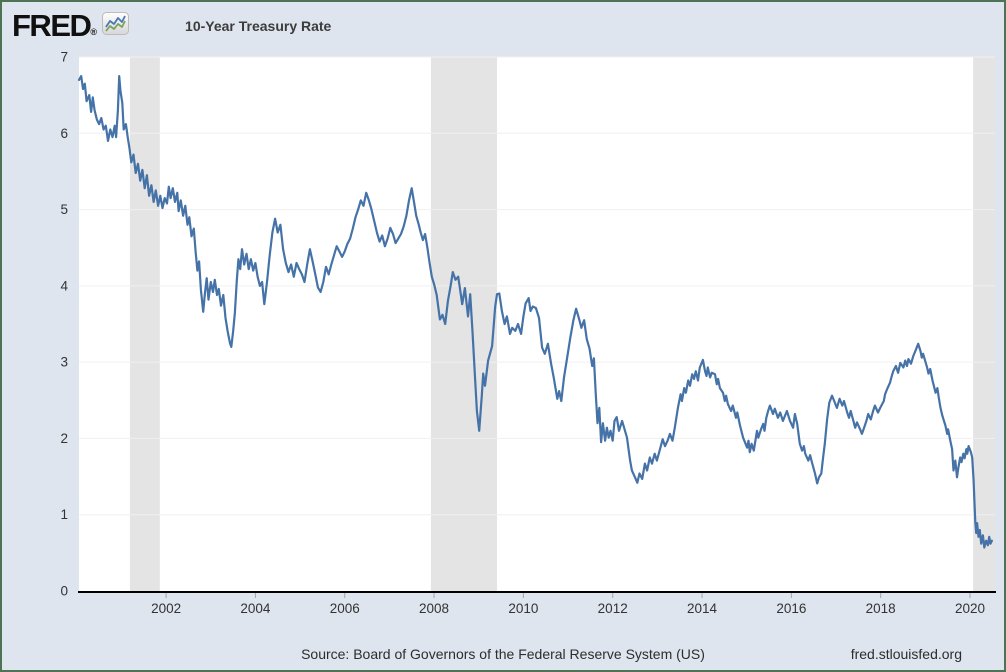 The image size is (1006, 672). What do you see at coordinates (906, 654) in the screenshot?
I see `fred-site-link: fred.stlouisfed.org` at bounding box center [906, 654].